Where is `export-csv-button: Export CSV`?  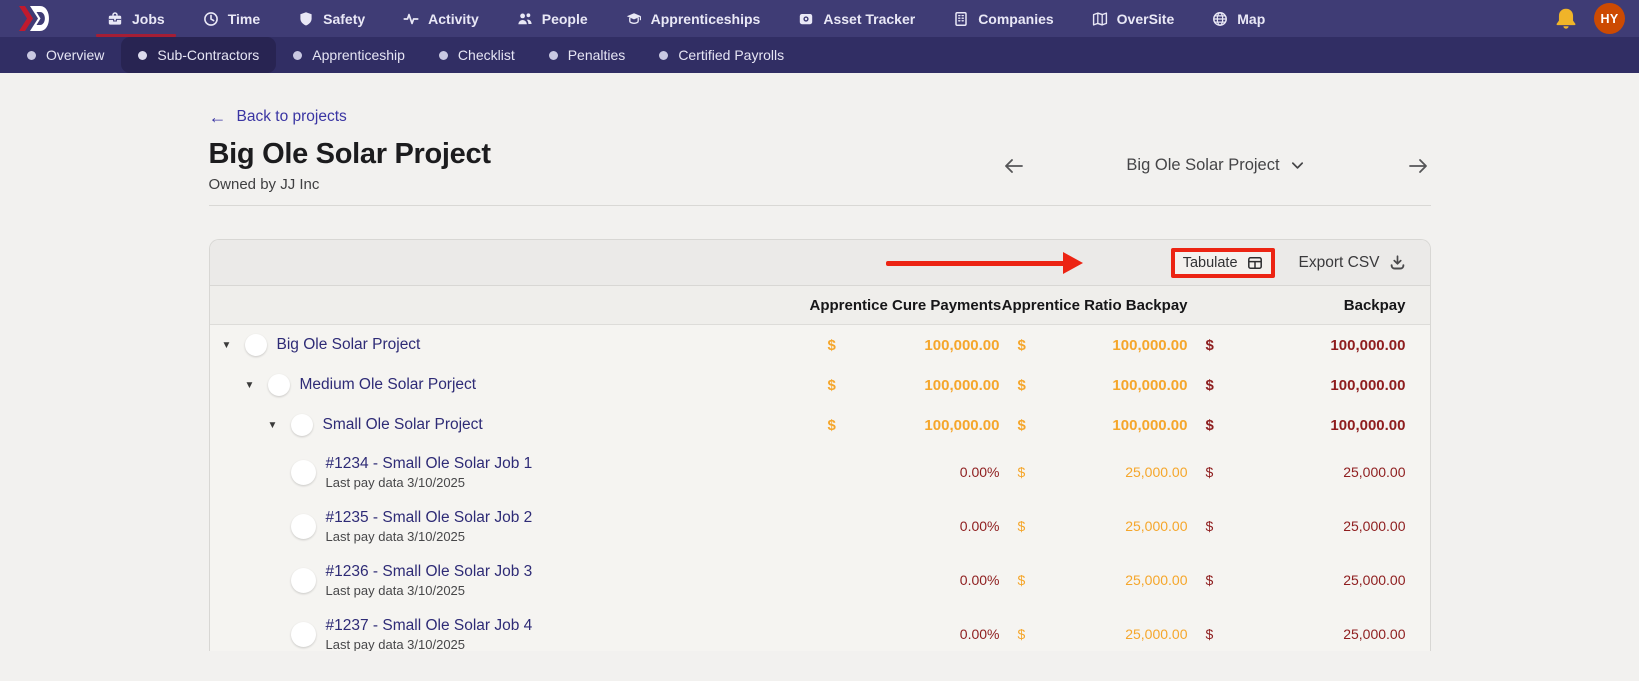 export-csv-button: Export CSV is located at coordinates (1352, 263).